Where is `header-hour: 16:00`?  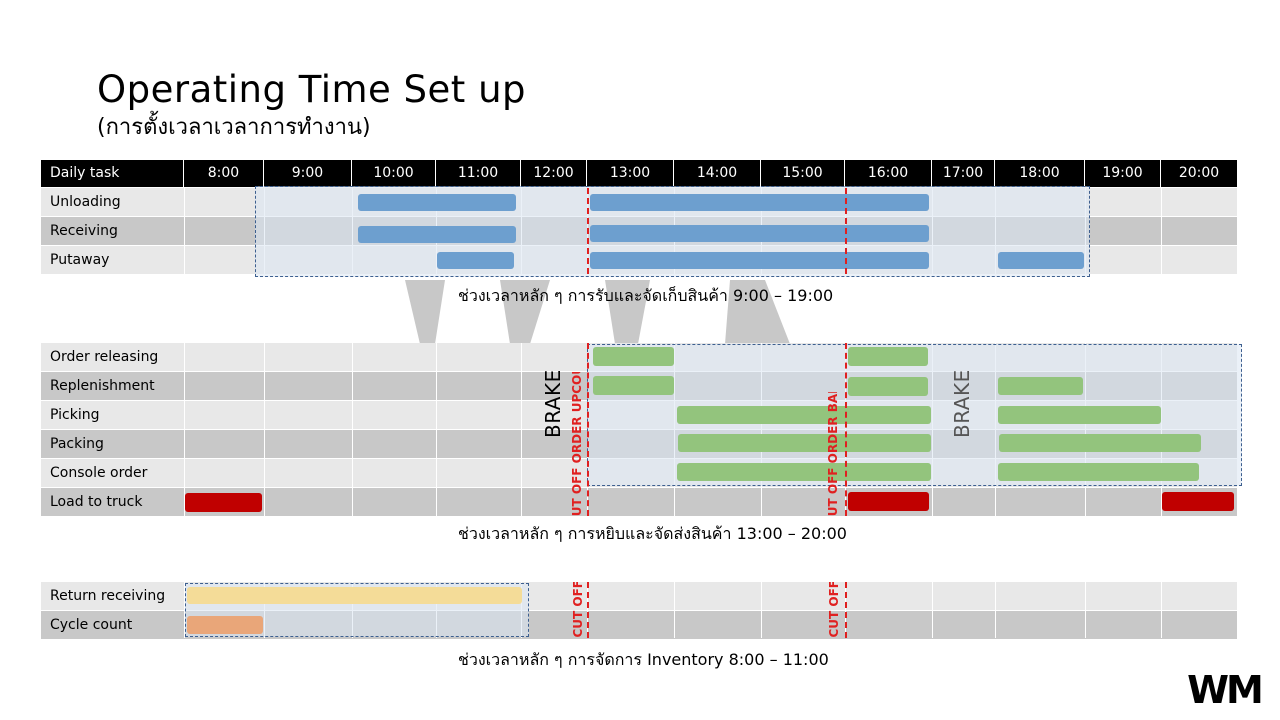
header-hour: 16:00 is located at coordinates (888, 173).